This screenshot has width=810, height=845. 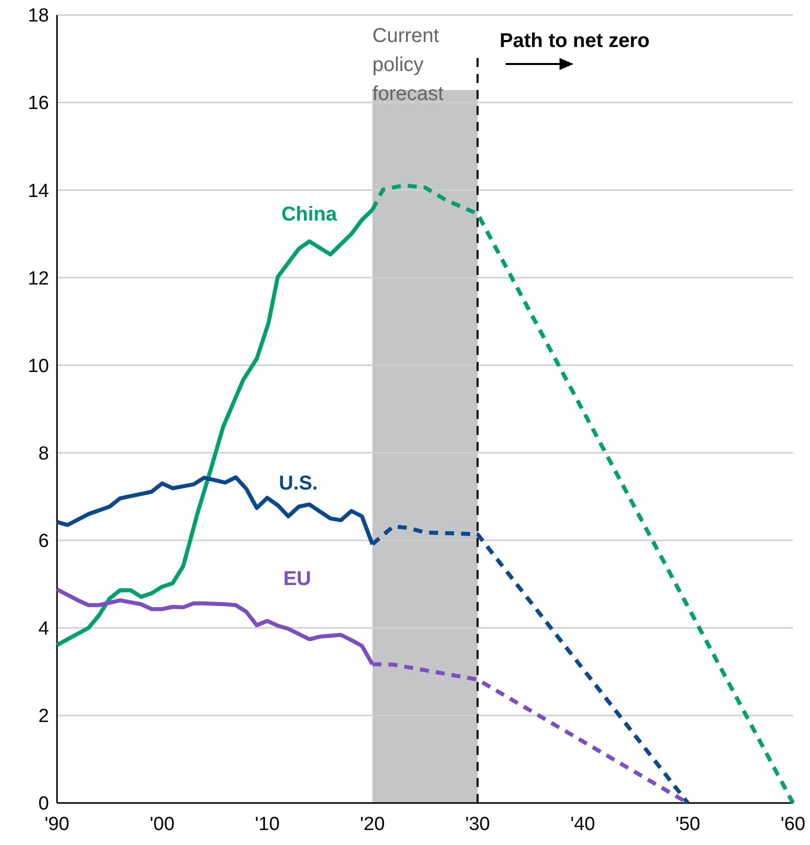 What do you see at coordinates (38, 366) in the screenshot?
I see `y-tick-label: 10` at bounding box center [38, 366].